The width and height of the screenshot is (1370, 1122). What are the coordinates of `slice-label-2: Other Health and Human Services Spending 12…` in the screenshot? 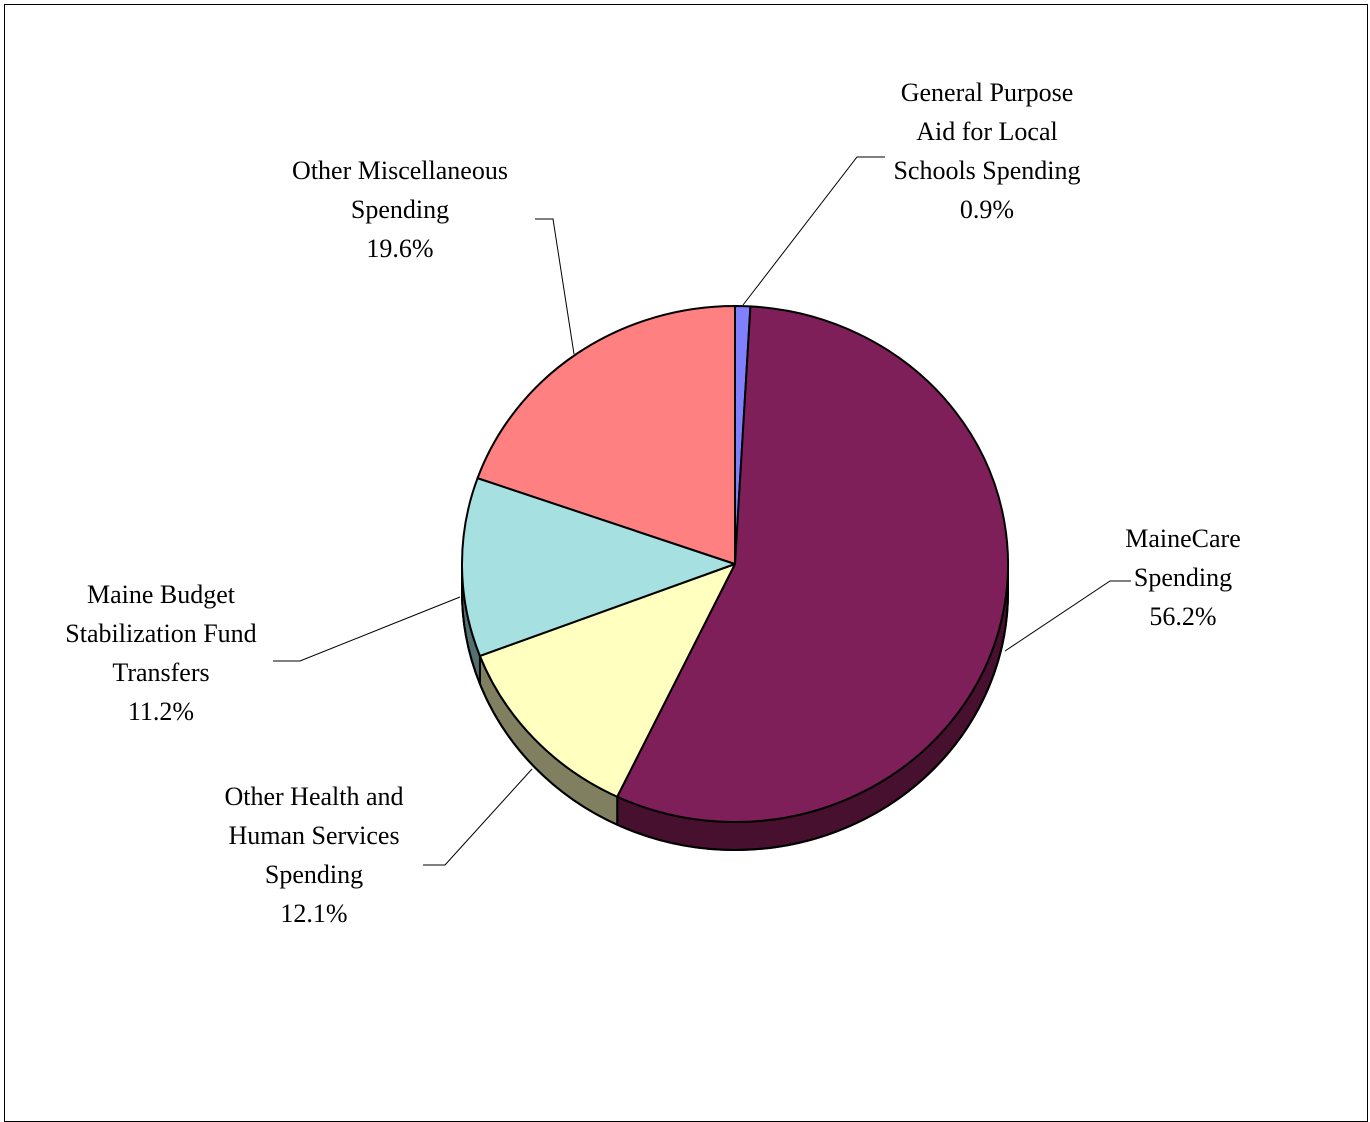 It's located at (313, 855).